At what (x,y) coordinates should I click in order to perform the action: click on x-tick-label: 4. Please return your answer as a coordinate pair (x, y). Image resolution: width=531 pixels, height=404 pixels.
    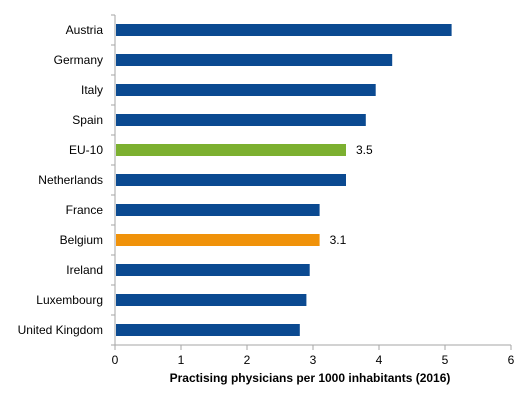
    Looking at the image, I should click on (379, 360).